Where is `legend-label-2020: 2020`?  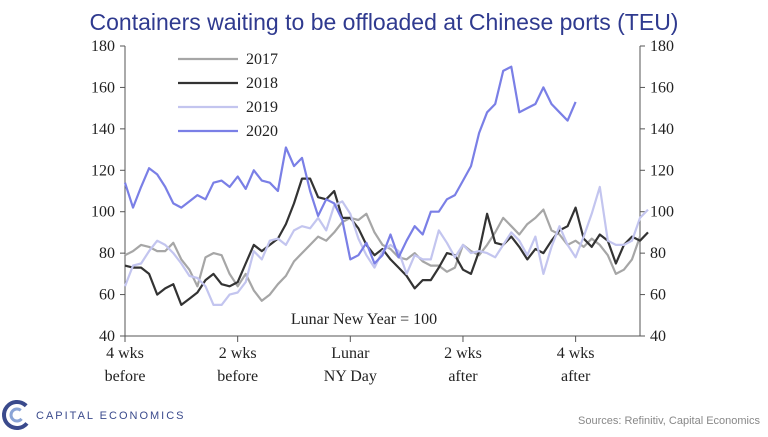
legend-label-2020: 2020 is located at coordinates (262, 131).